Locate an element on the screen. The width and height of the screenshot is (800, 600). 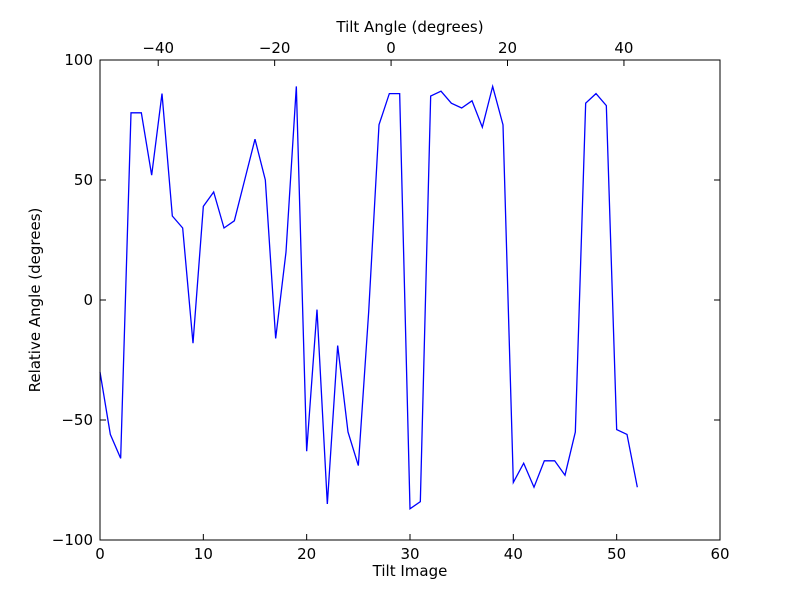
y-tick-label: 50 is located at coordinates (83, 180).